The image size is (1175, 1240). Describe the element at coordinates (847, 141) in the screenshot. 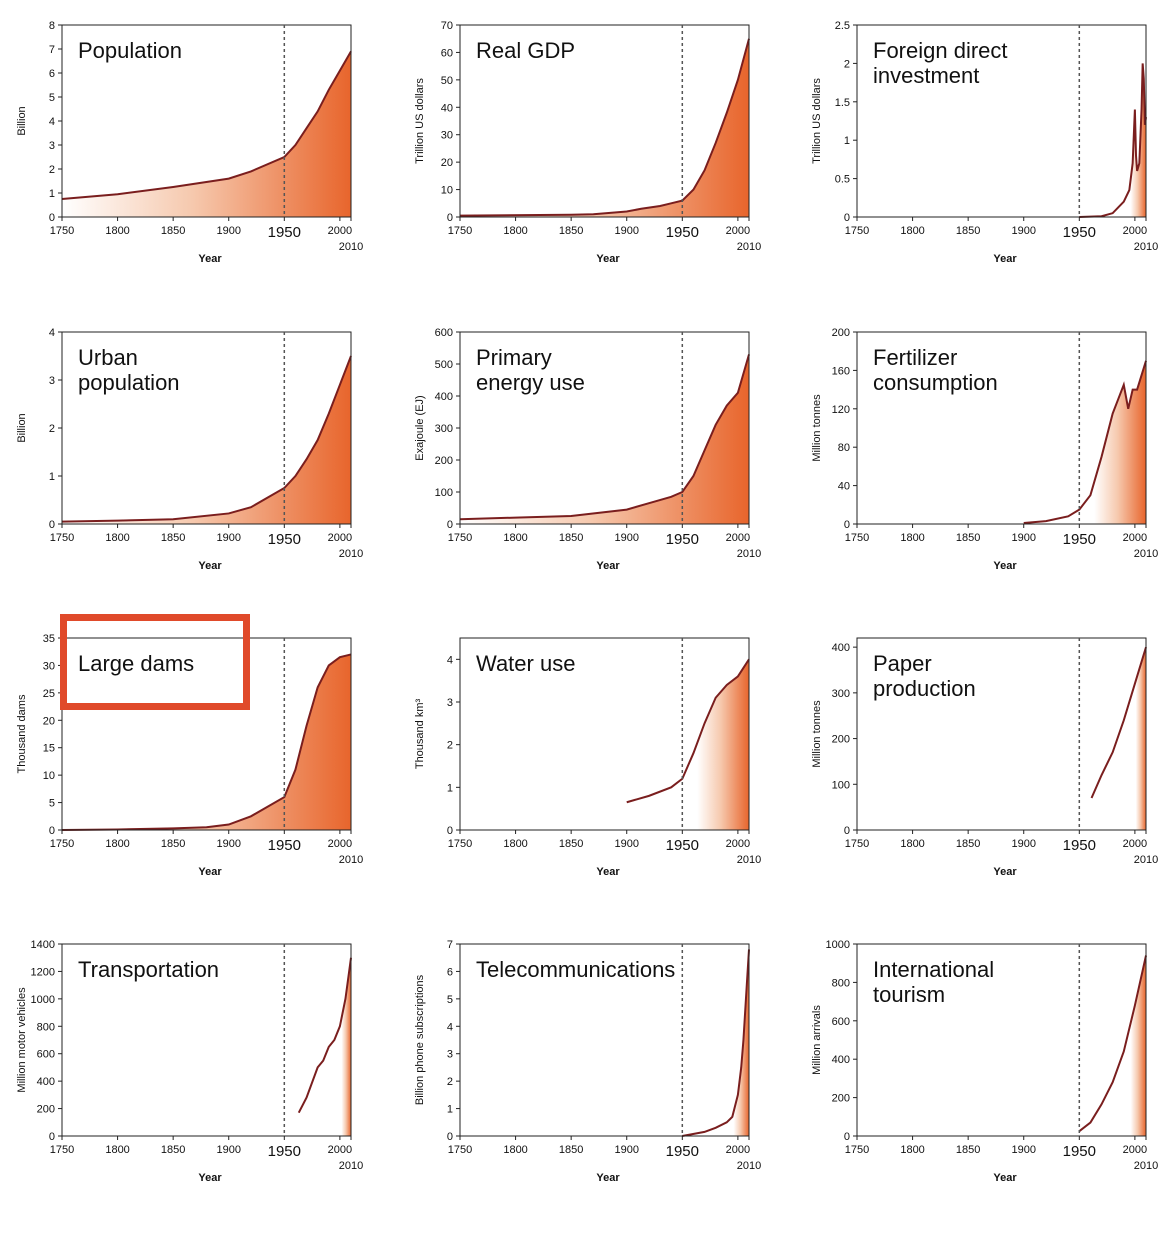

I see `y-tick-label: 1` at that location.